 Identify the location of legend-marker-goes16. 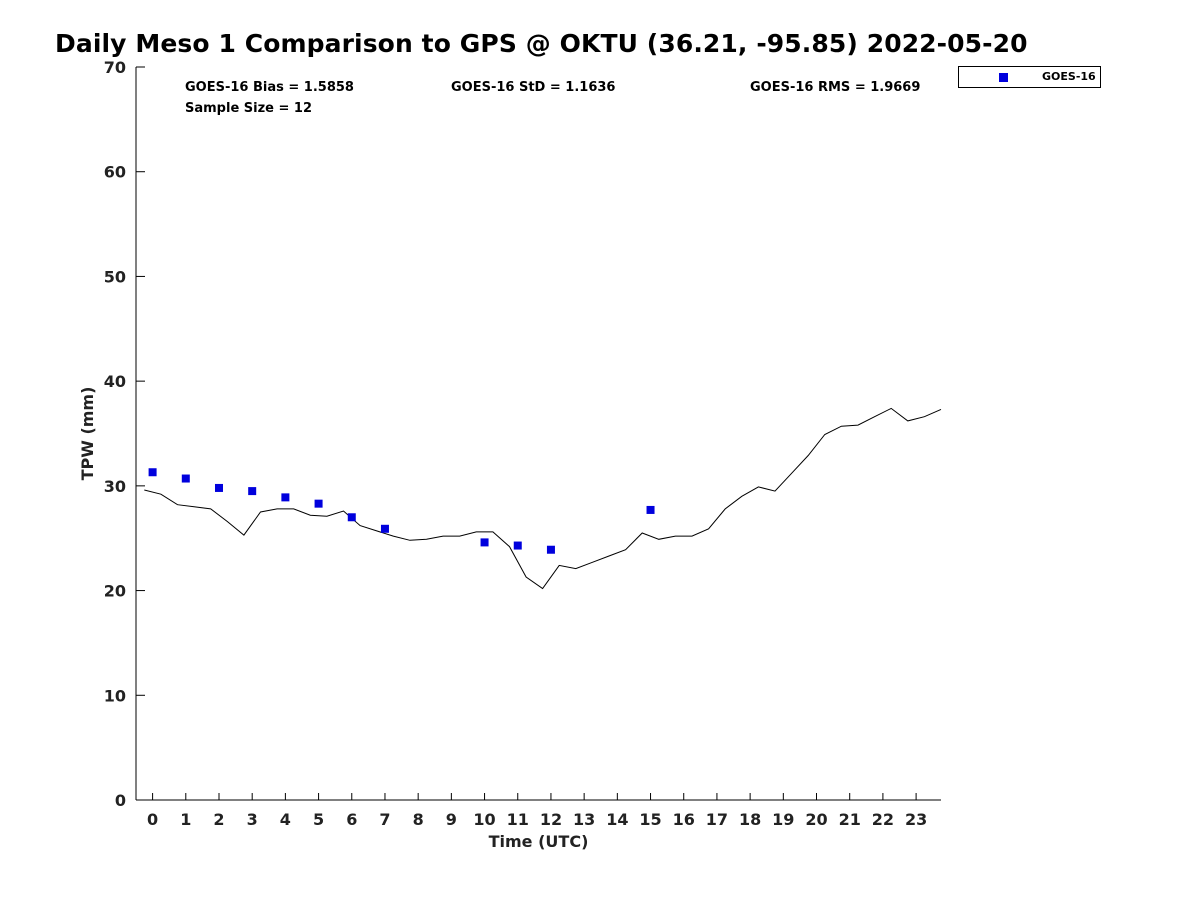
(1003, 77).